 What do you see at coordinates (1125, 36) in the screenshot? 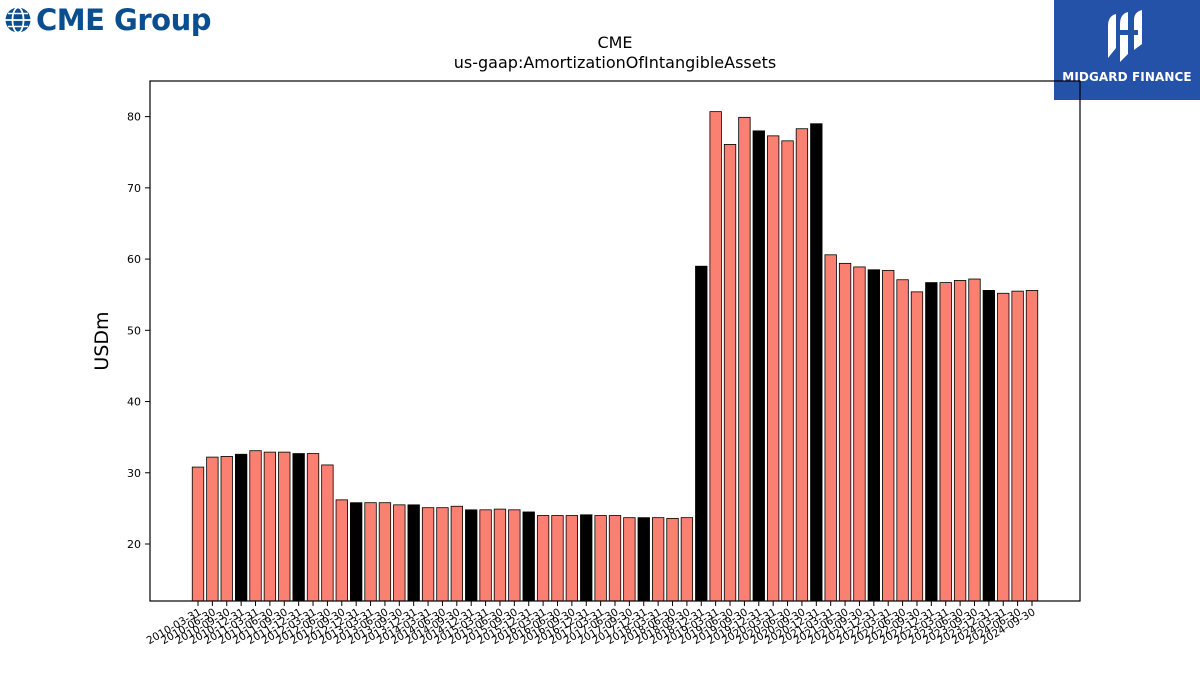
I see `midgard-logo-icon` at bounding box center [1125, 36].